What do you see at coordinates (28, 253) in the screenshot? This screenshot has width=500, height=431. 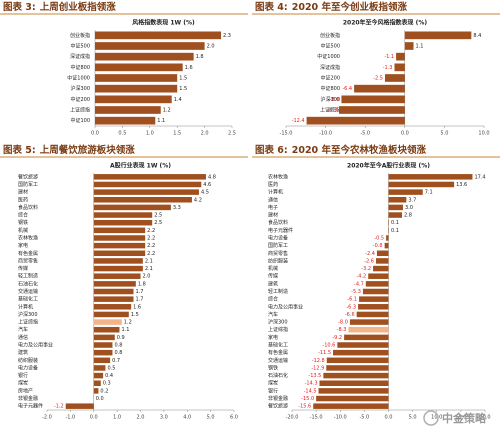 I see `category-label: 有色金属` at bounding box center [28, 253].